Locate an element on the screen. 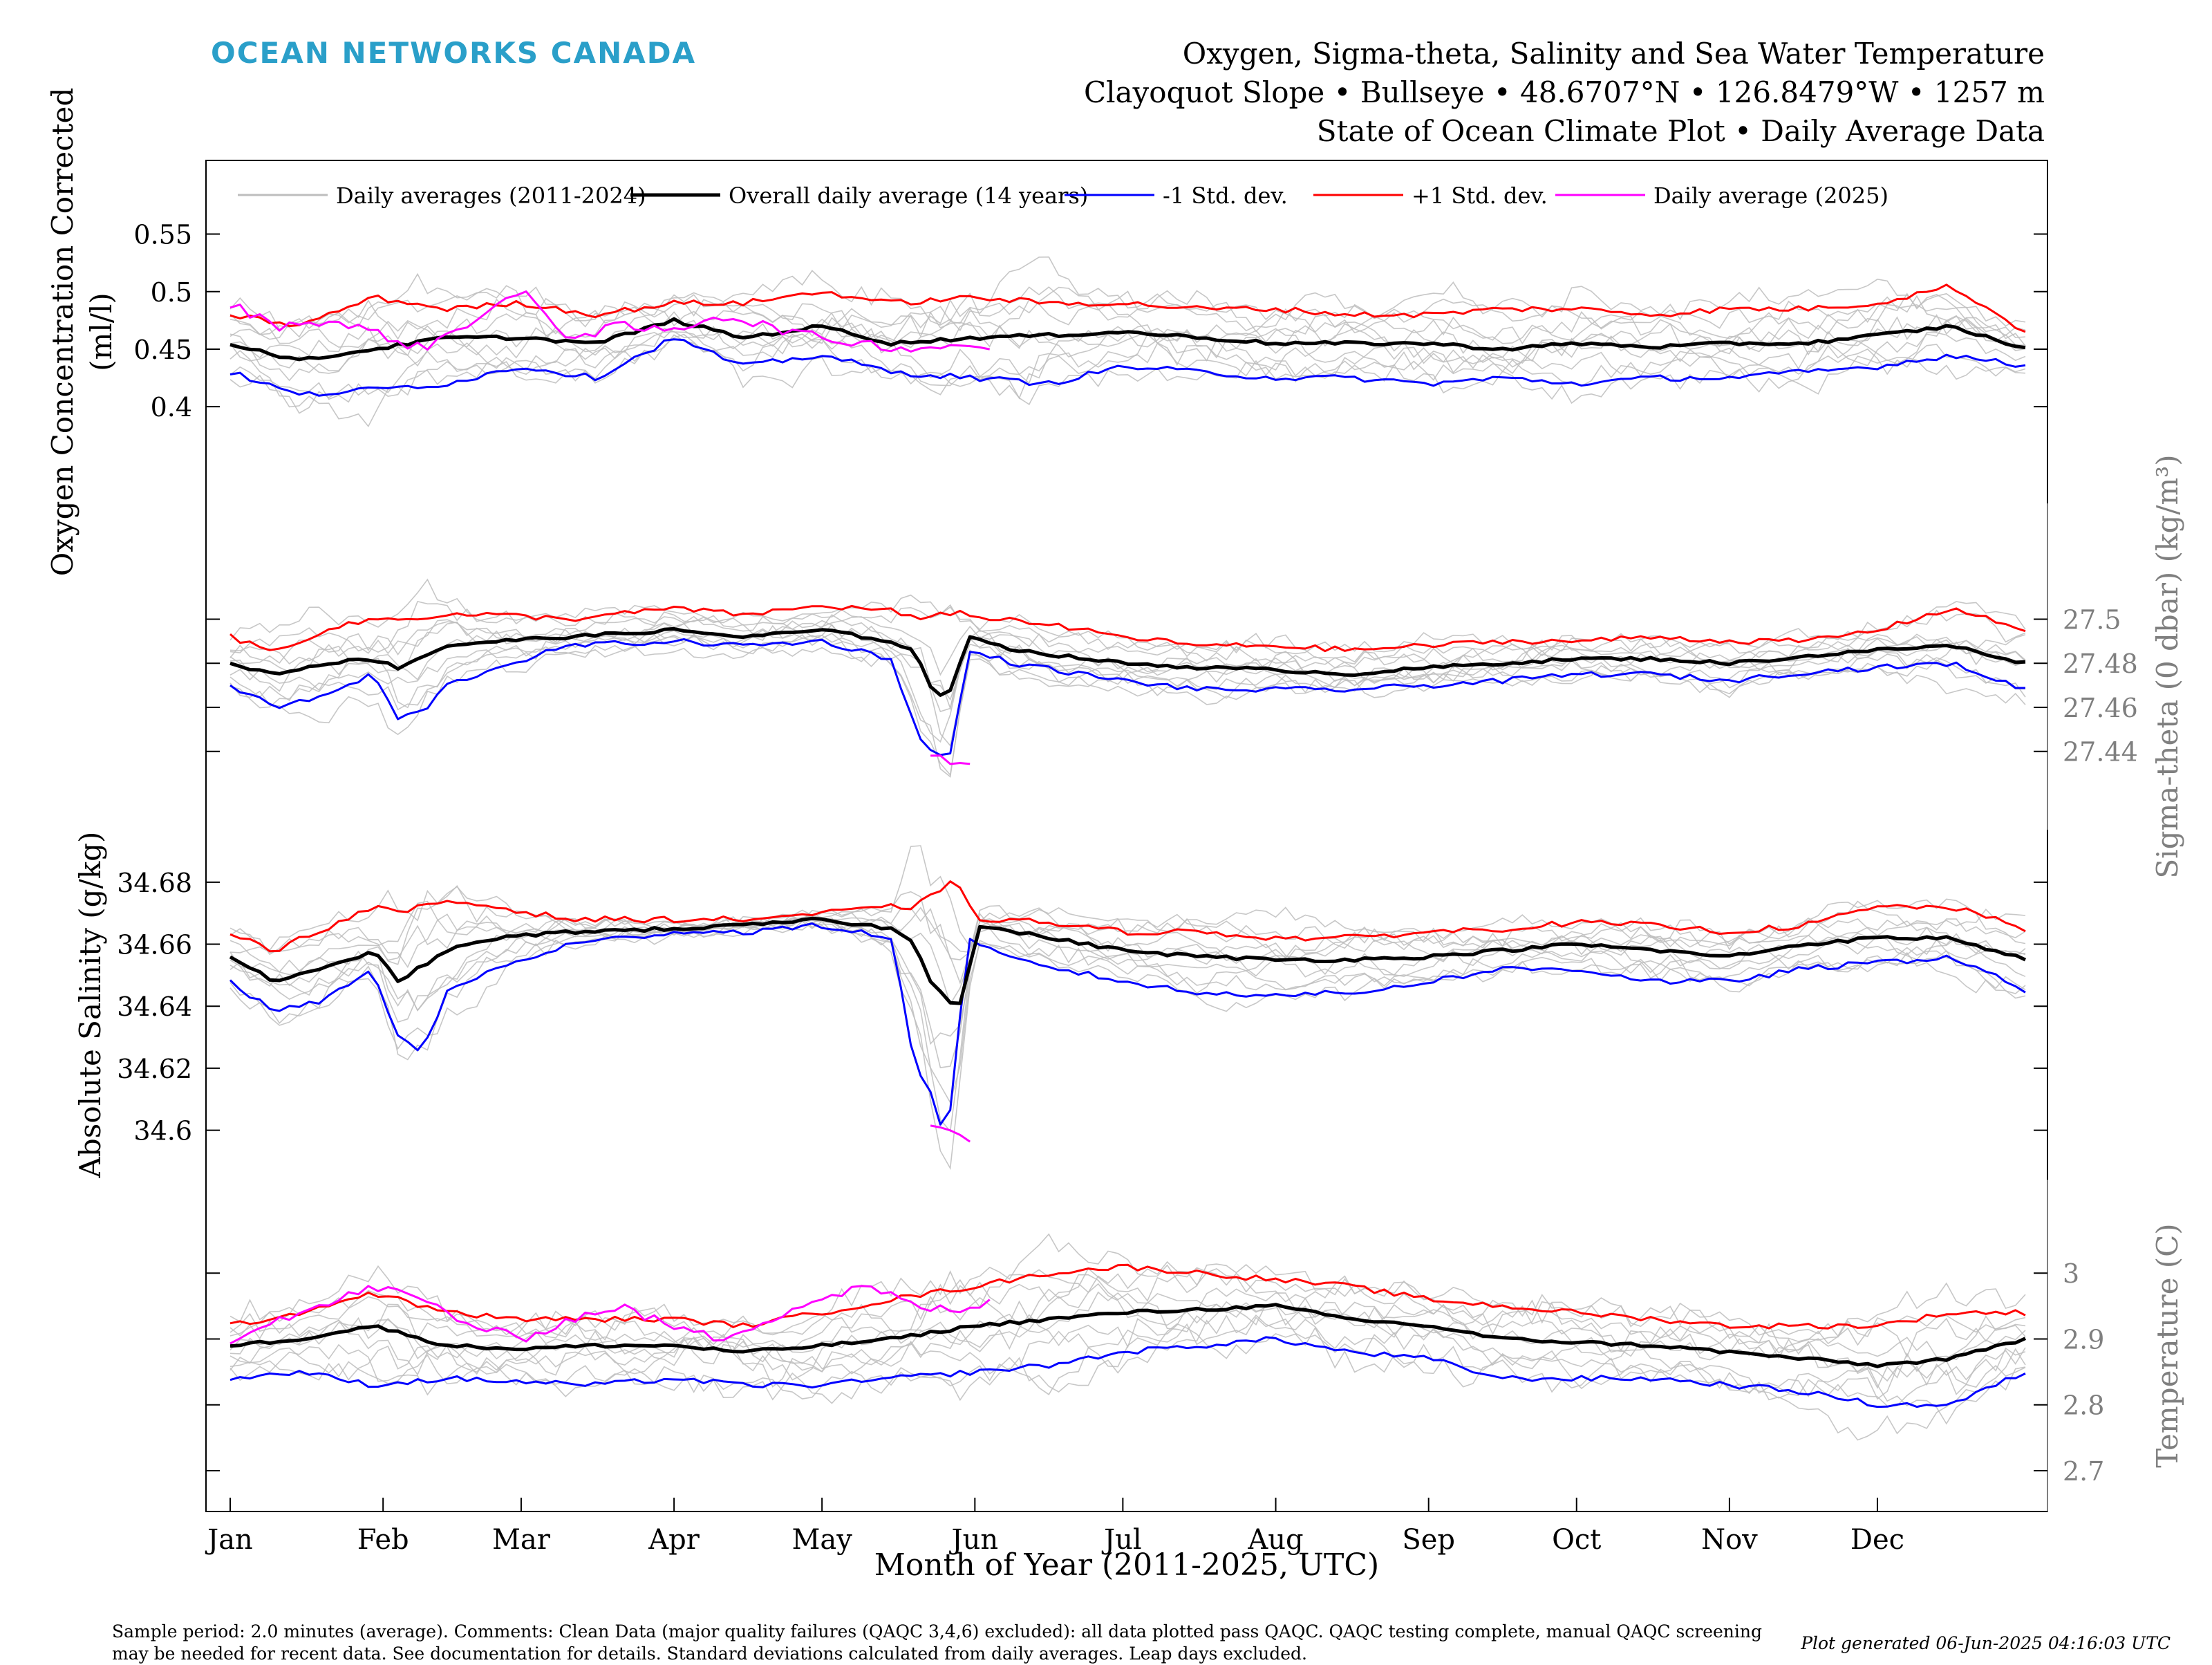 The height and width of the screenshot is (1665, 2212). temperature-y-axis-title: Temperature (C) is located at coordinates (2167, 1345).